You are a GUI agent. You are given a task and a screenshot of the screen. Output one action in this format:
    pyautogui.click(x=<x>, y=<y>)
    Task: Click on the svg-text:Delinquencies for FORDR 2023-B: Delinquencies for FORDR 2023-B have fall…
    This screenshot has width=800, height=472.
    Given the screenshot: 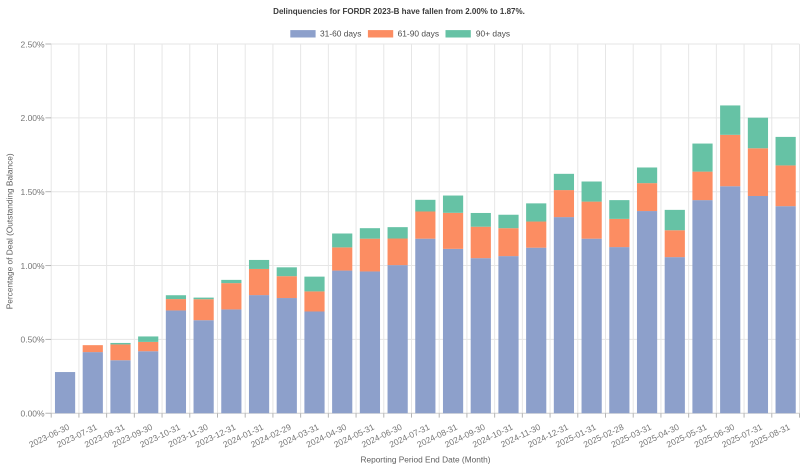 What is the action you would take?
    pyautogui.click(x=399, y=11)
    